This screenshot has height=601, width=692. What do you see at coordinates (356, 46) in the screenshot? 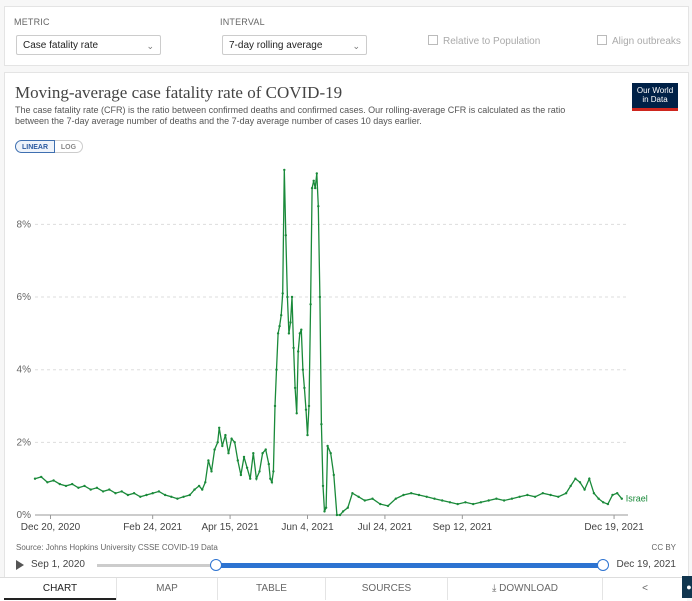
I see `chevron-down-icon: ⌄` at bounding box center [356, 46].